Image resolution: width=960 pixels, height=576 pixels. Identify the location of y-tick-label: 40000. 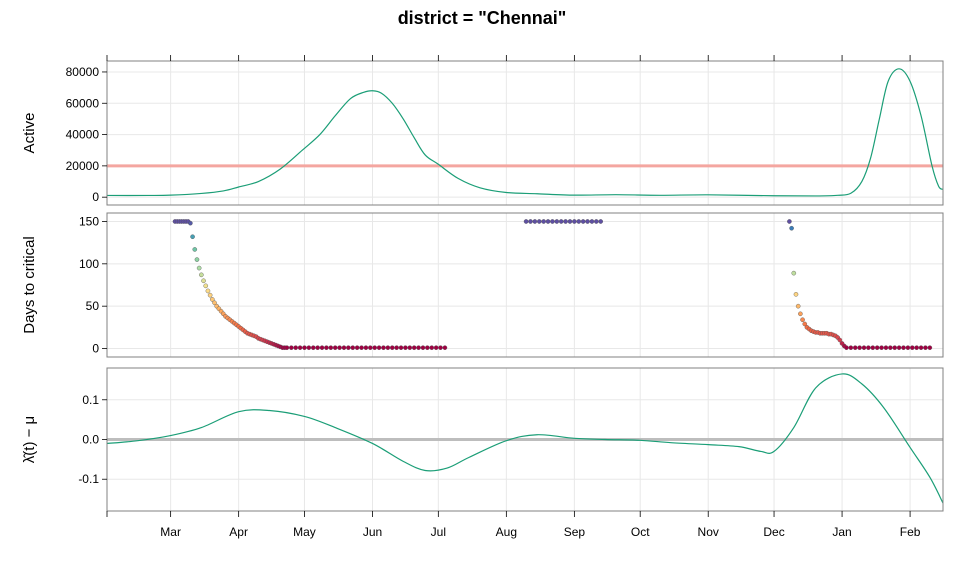
(83, 135).